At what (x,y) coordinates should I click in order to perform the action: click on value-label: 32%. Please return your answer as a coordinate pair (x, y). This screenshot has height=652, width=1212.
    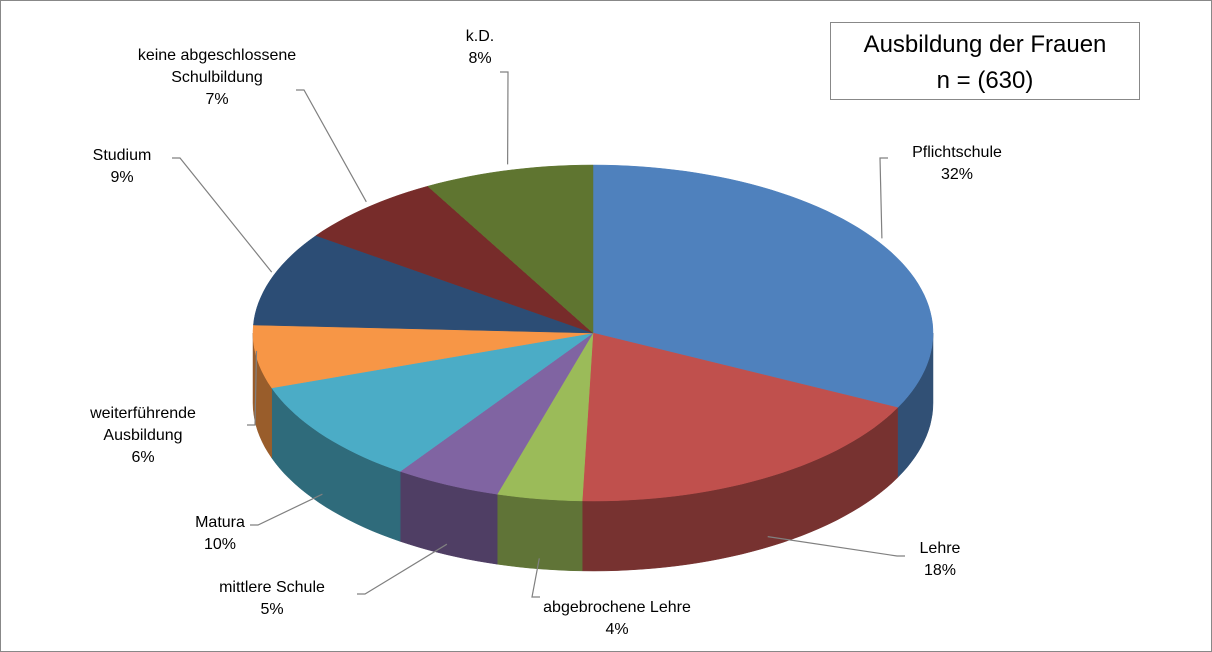
    Looking at the image, I should click on (957, 174).